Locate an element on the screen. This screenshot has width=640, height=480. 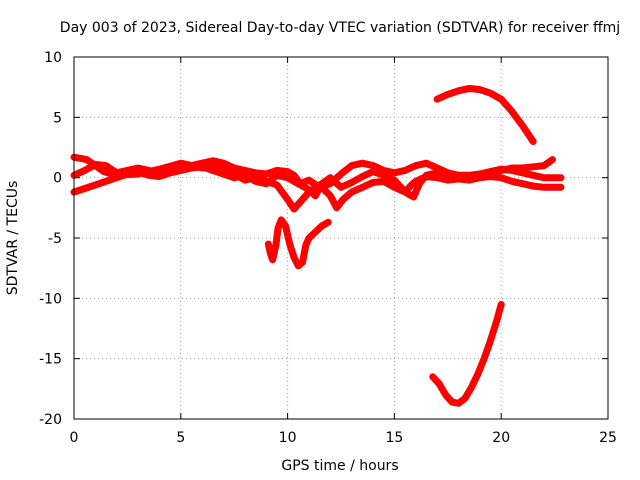
y-tick-label: -10 is located at coordinates (50, 299).